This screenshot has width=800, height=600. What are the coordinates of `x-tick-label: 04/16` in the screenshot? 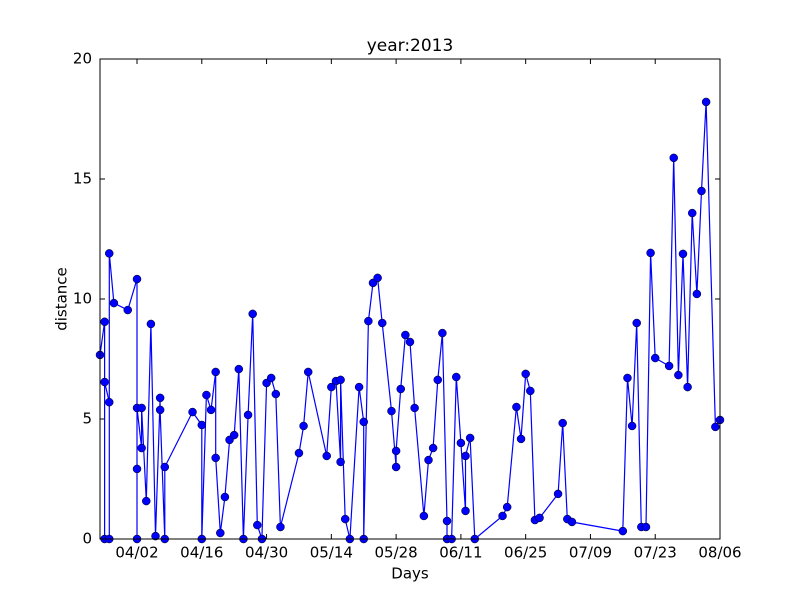 It's located at (201, 553).